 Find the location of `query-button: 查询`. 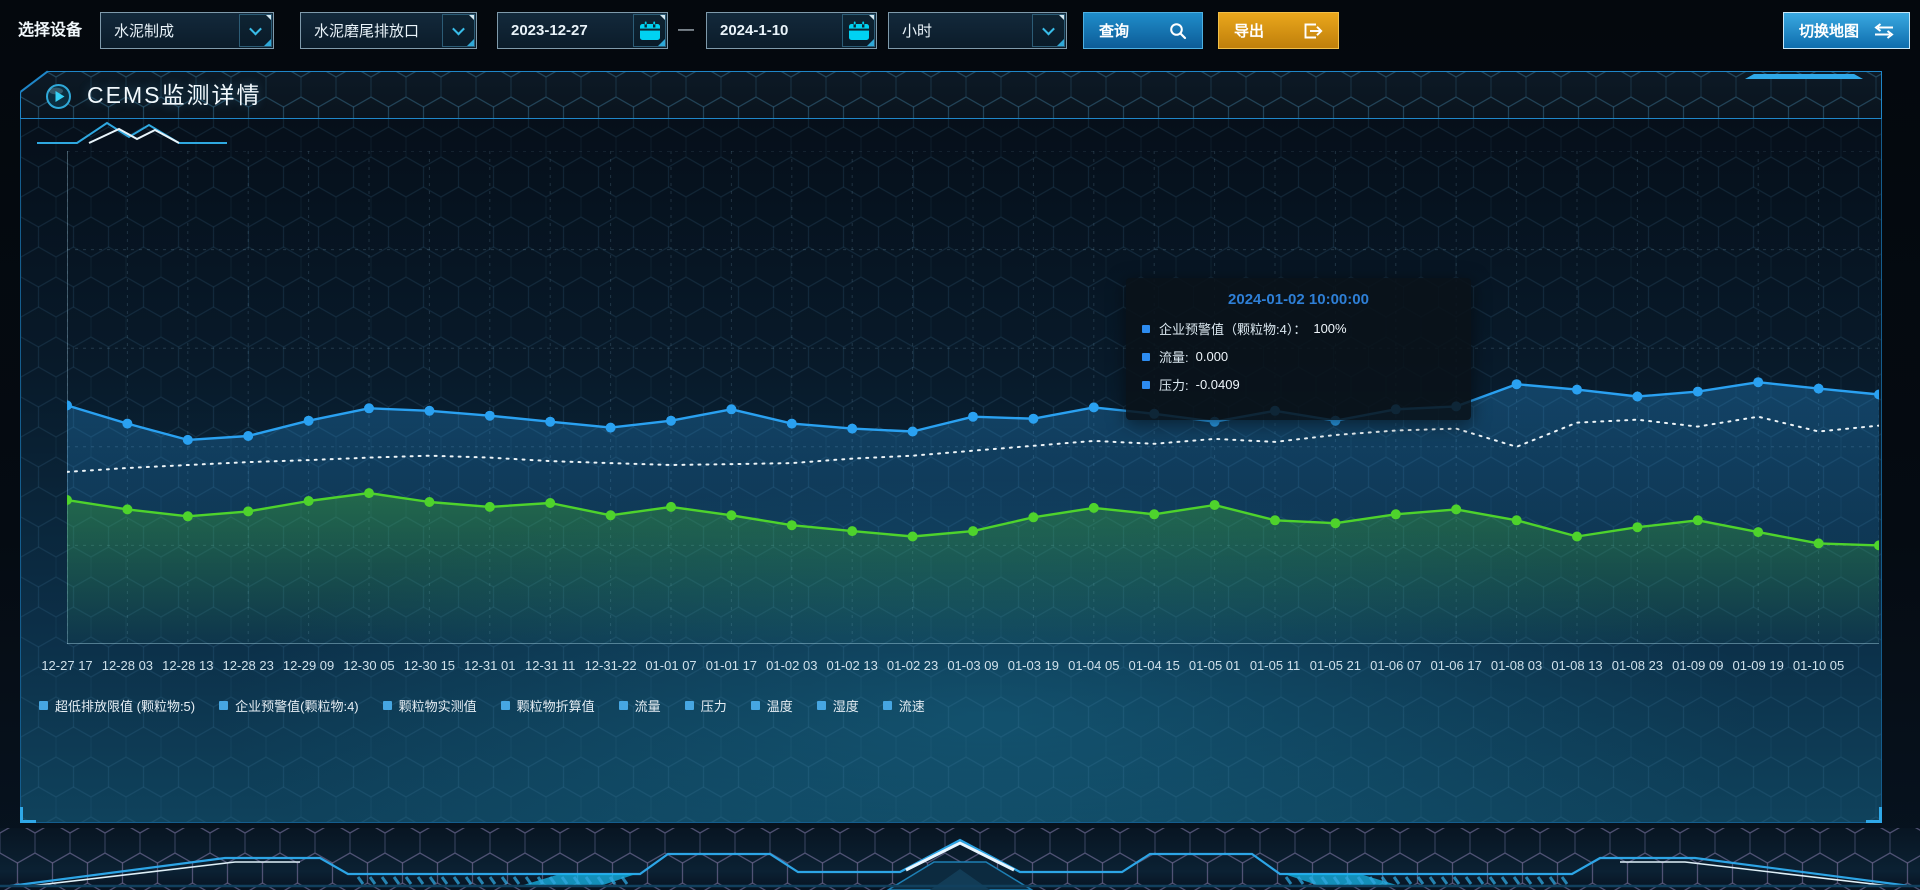

query-button: 查询 is located at coordinates (1143, 30).